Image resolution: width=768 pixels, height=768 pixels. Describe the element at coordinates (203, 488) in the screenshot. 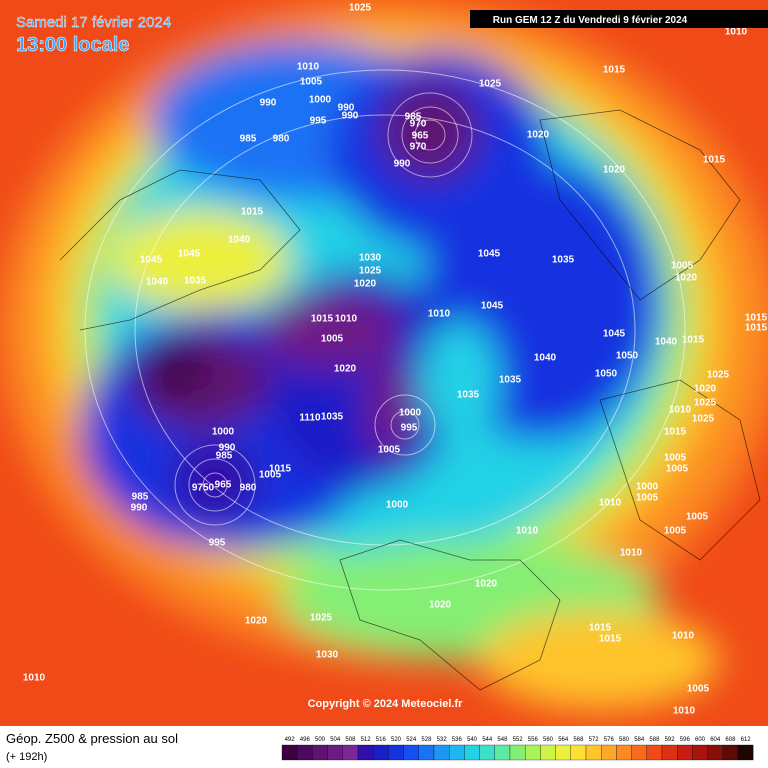

I see `pressure-label: 9750` at that location.